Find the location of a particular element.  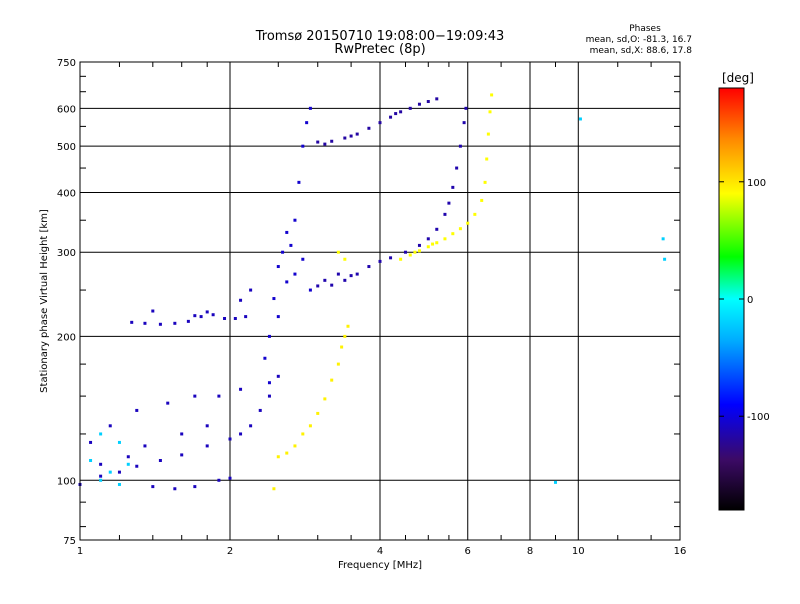

x-tick-label: 2 is located at coordinates (230, 551).